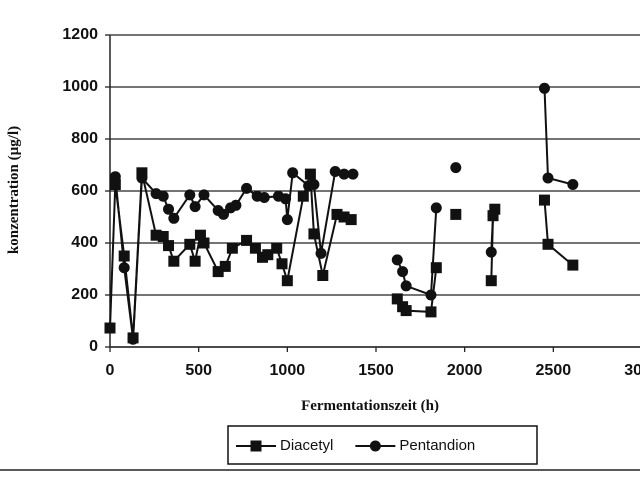 The image size is (640, 480). Describe the element at coordinates (84, 294) in the screenshot. I see `y-tick-label: 200` at that location.